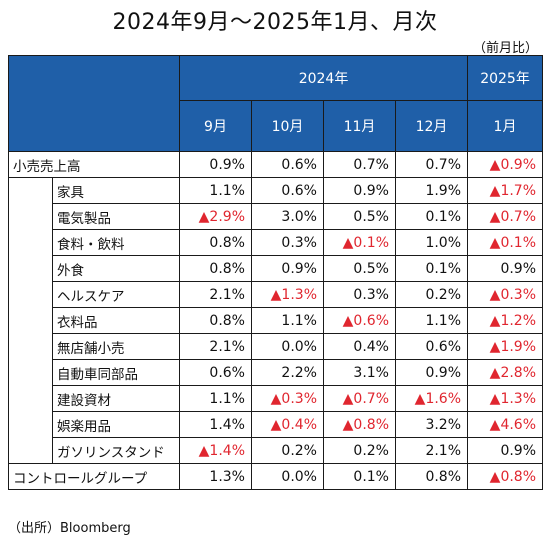  What do you see at coordinates (94, 476) in the screenshot?
I see `row-label: コントロールグループ` at bounding box center [94, 476].